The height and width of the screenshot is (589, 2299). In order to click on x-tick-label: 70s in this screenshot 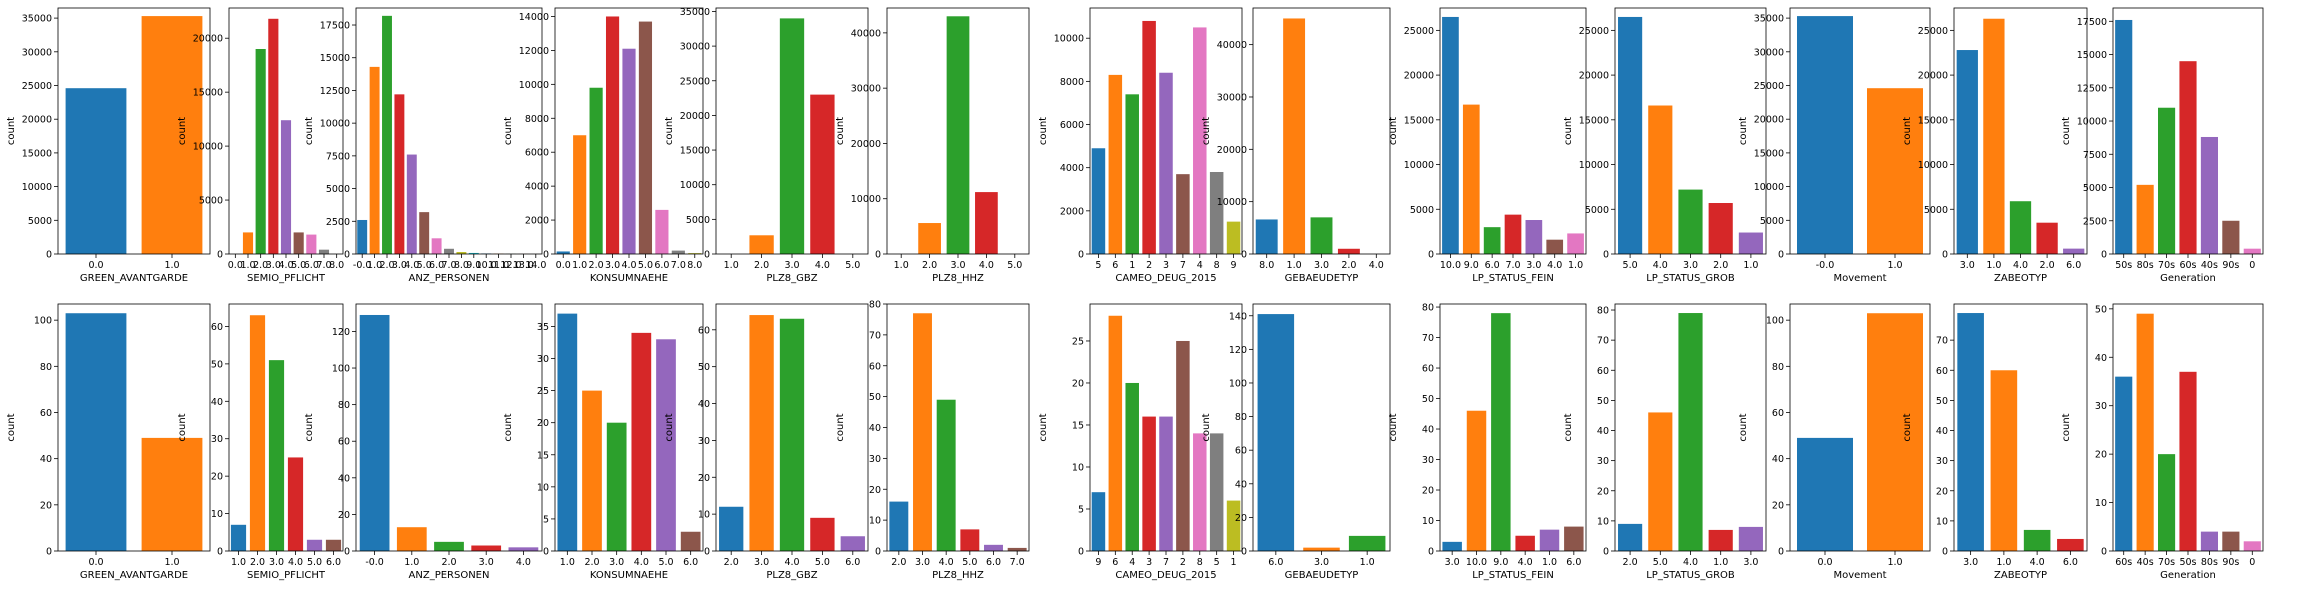, I will do `click(2166, 562)`.